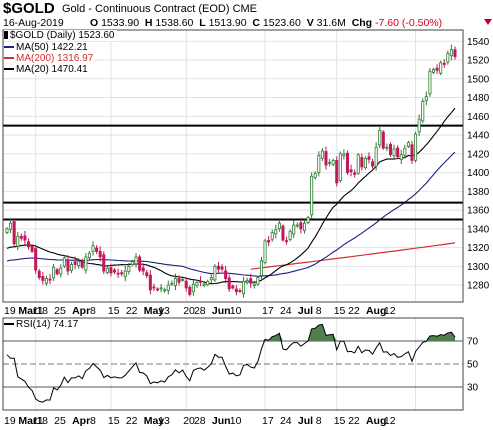  What do you see at coordinates (340, 311) in the screenshot?
I see `price-x-tick-label: 15` at bounding box center [340, 311].